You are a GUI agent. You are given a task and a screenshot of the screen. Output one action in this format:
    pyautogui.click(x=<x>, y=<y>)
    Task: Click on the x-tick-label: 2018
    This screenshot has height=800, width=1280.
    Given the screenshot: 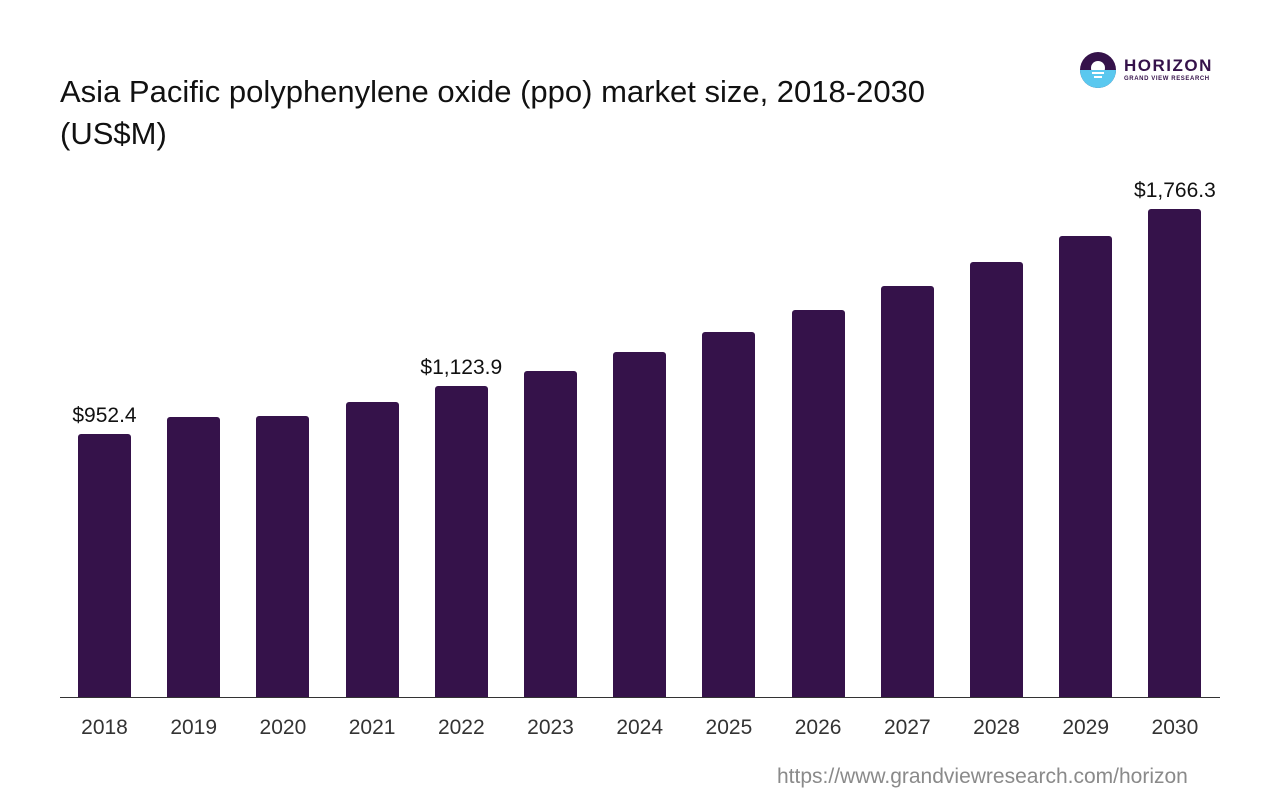 What is the action you would take?
    pyautogui.click(x=104, y=727)
    